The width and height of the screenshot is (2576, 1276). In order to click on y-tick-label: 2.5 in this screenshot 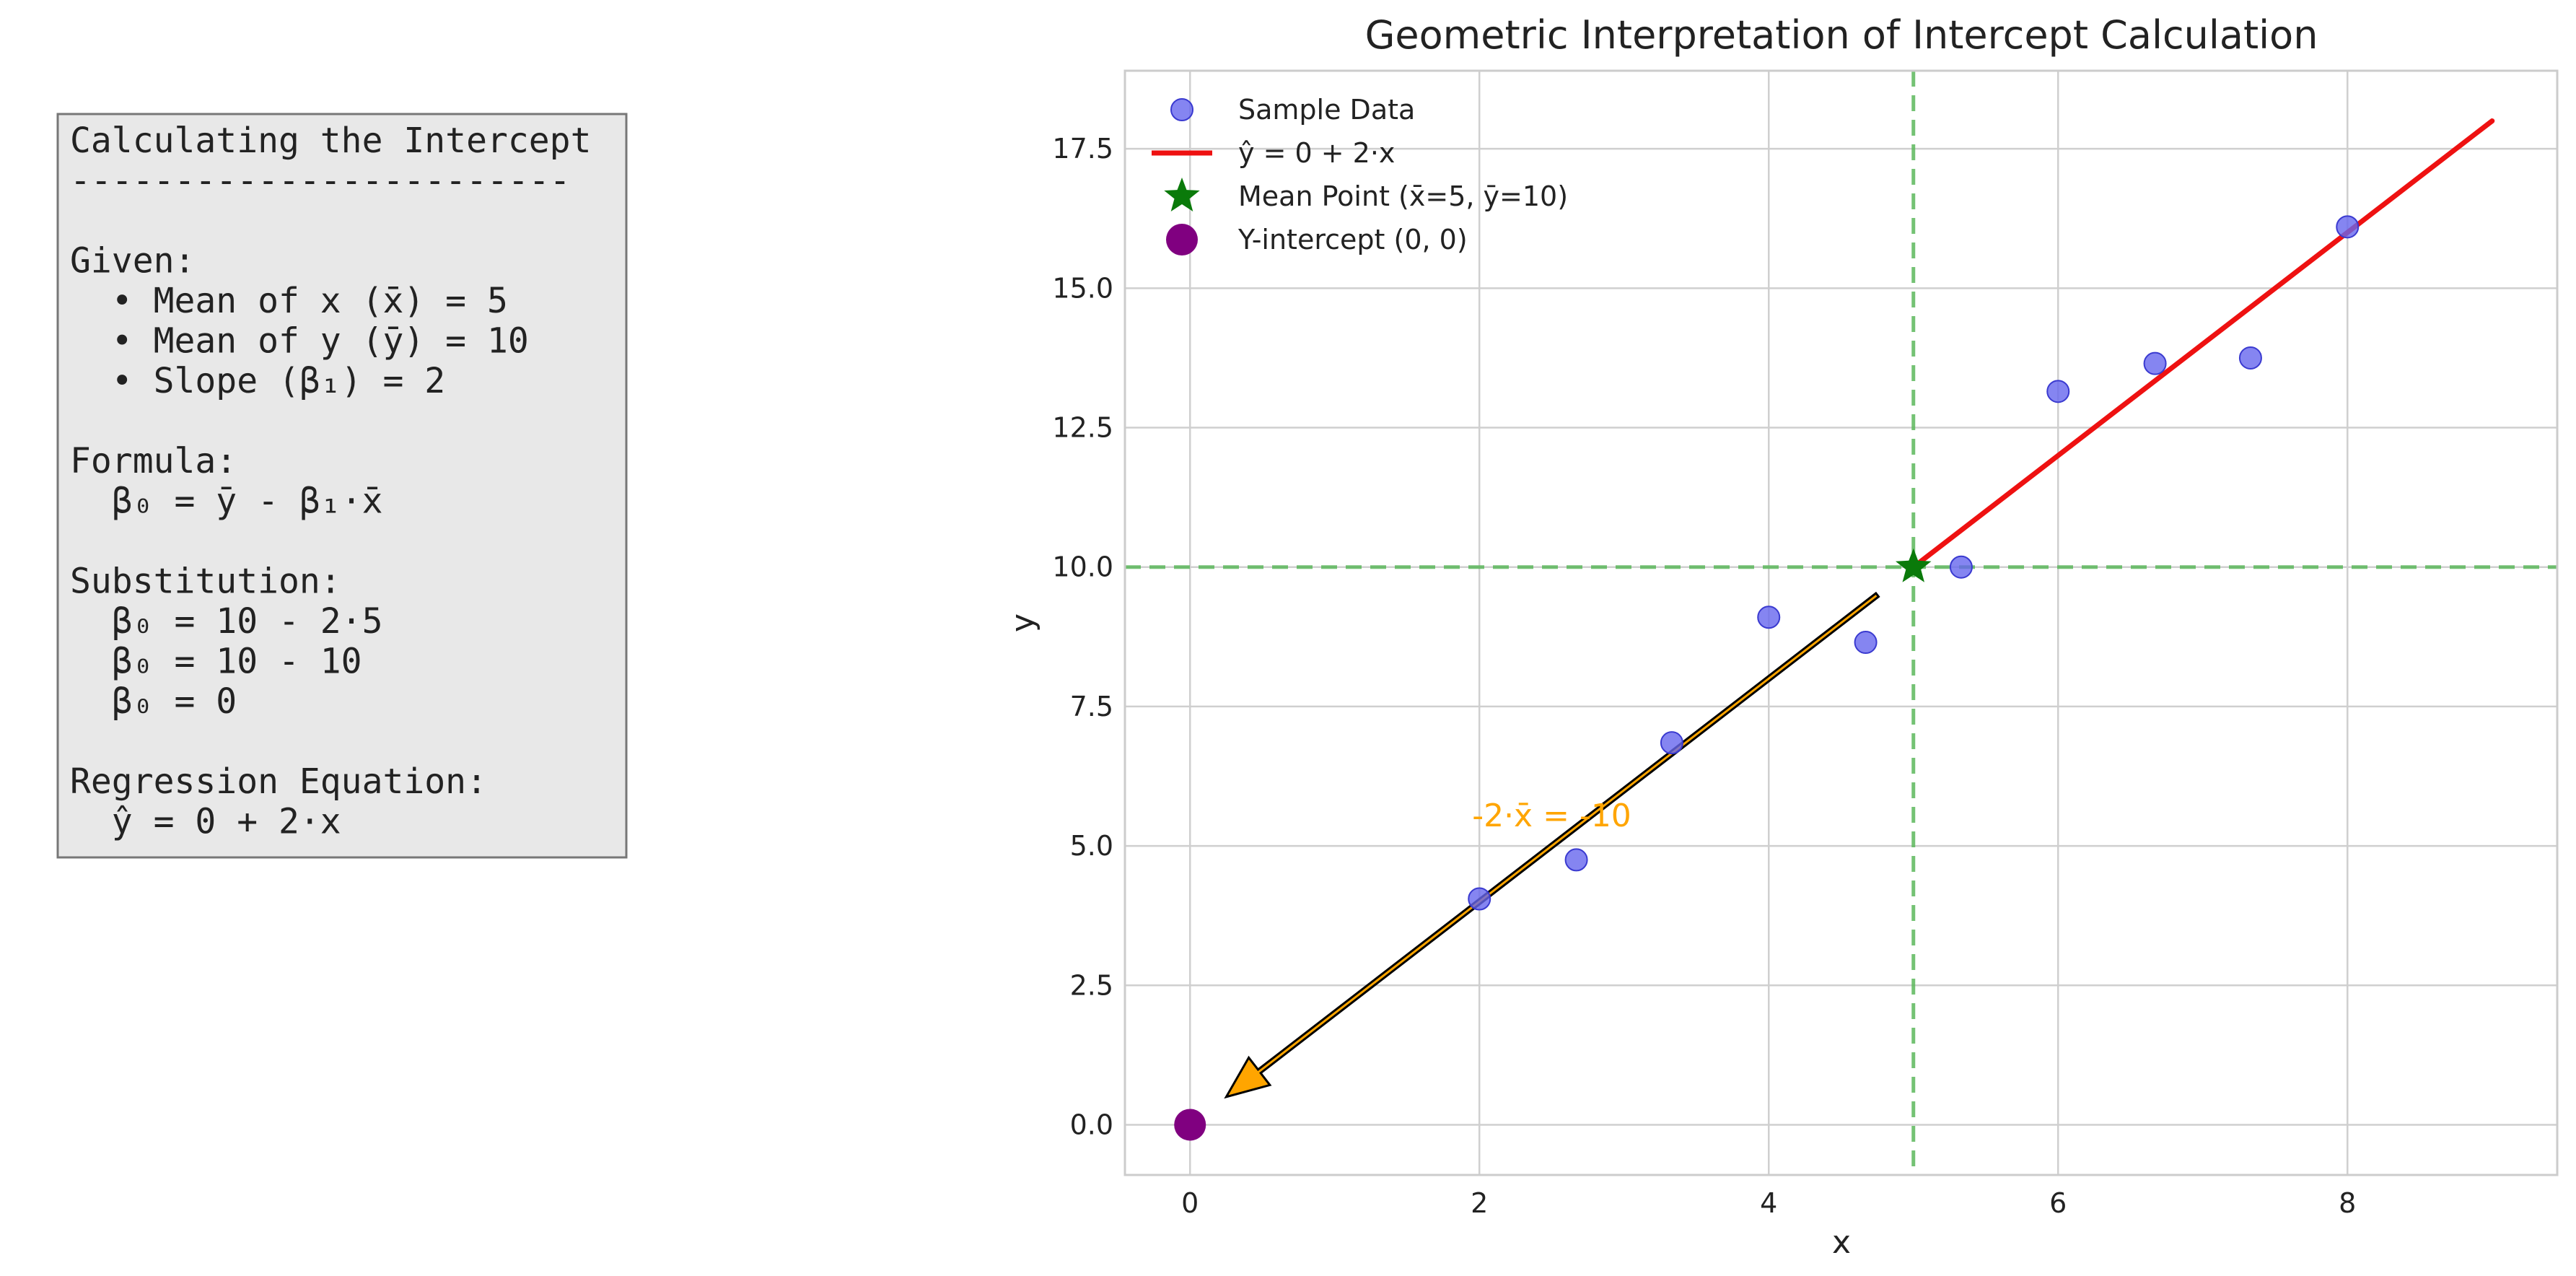, I will do `click(1091, 985)`.